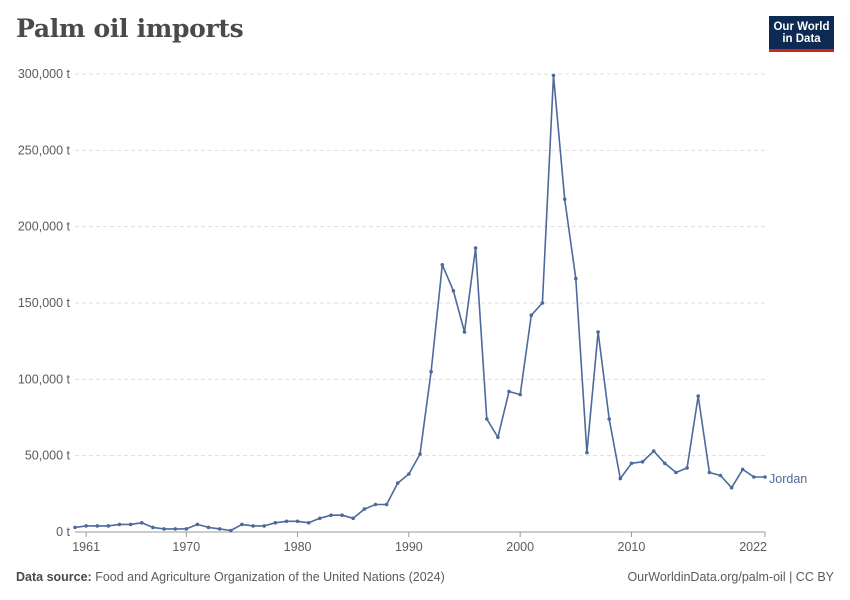 The width and height of the screenshot is (850, 600). Describe the element at coordinates (44, 379) in the screenshot. I see `y-tick-label: 100,000 t` at that location.